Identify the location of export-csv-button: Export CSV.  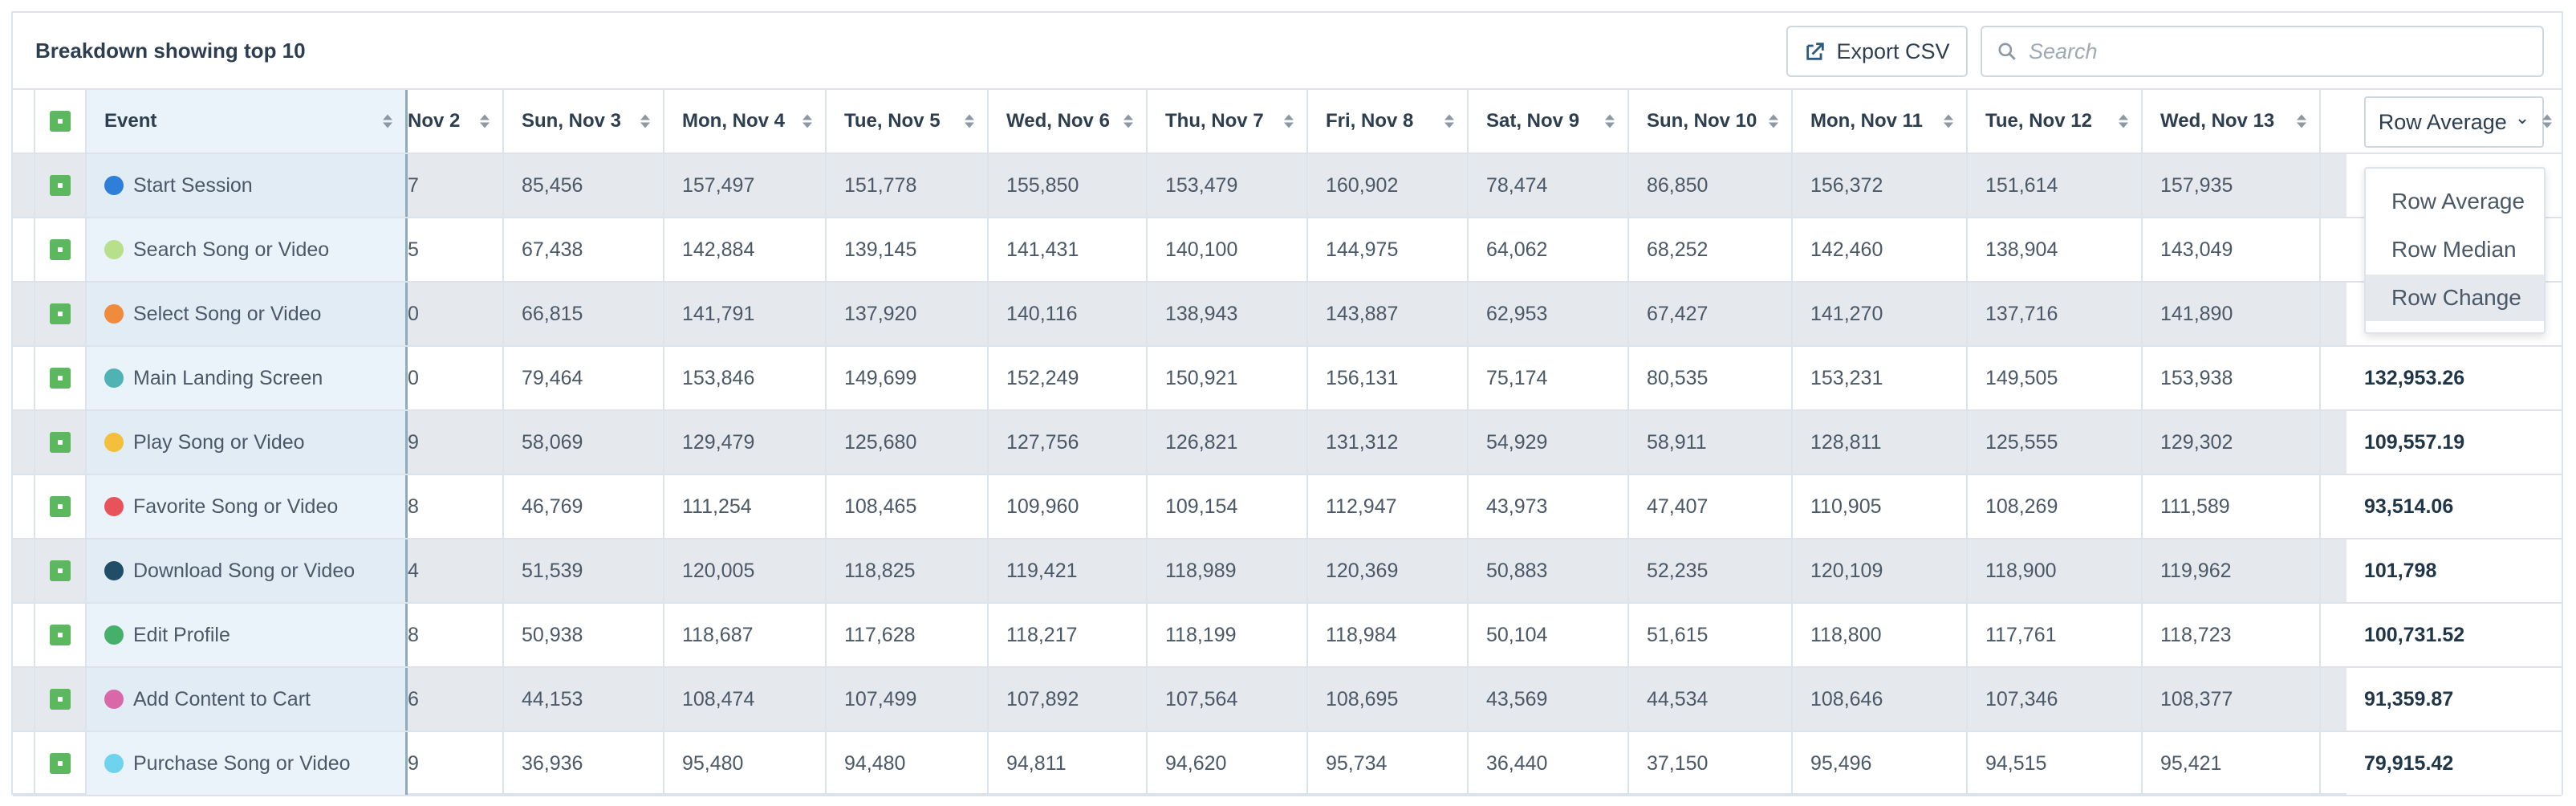
(1877, 51).